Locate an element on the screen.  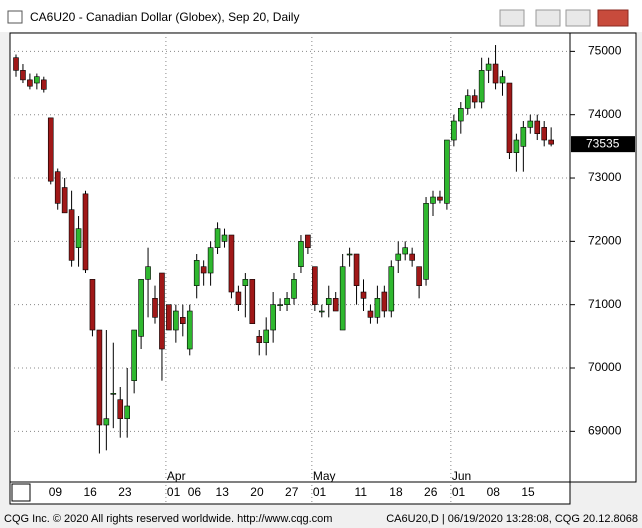
last-price-box is located at coordinates (603, 144).